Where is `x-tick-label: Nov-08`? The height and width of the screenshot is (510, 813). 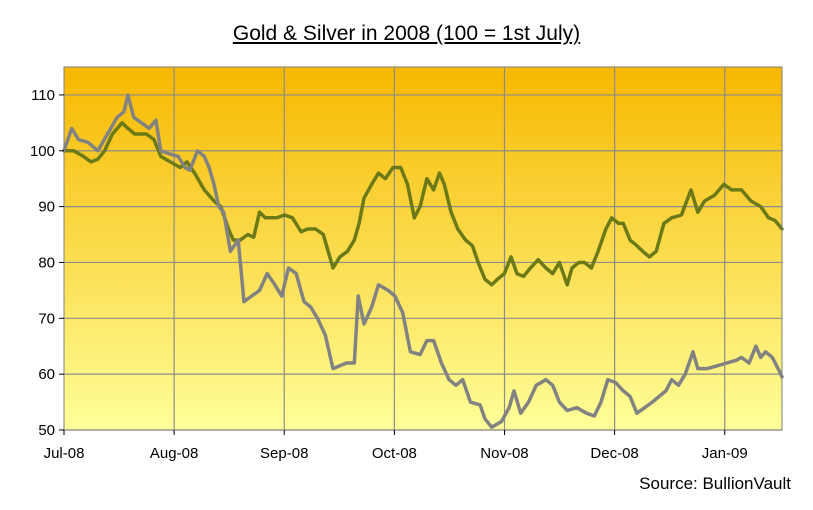
x-tick-label: Nov-08 is located at coordinates (504, 453).